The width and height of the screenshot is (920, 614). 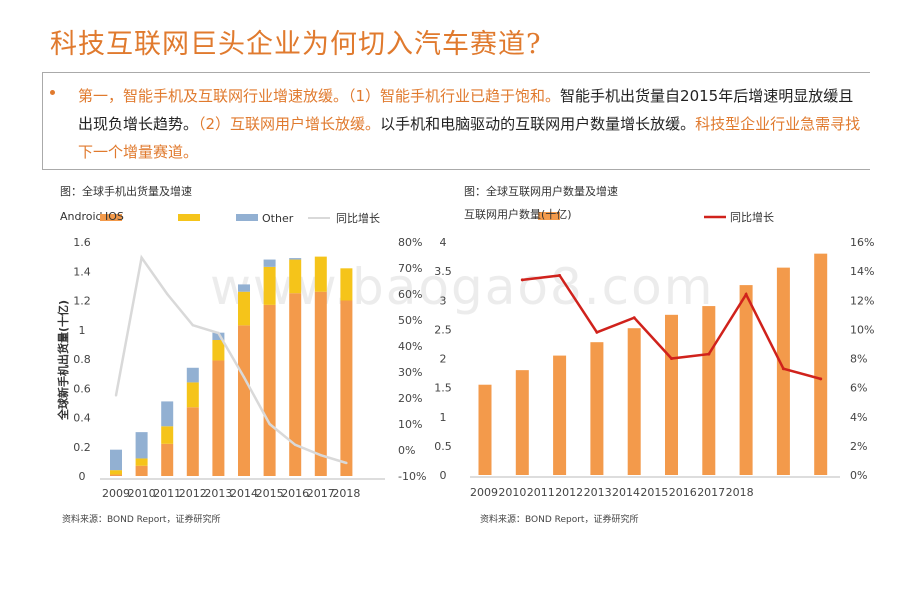 What do you see at coordinates (598, 492) in the screenshot?
I see `chart2-x-tick: 2013` at bounding box center [598, 492].